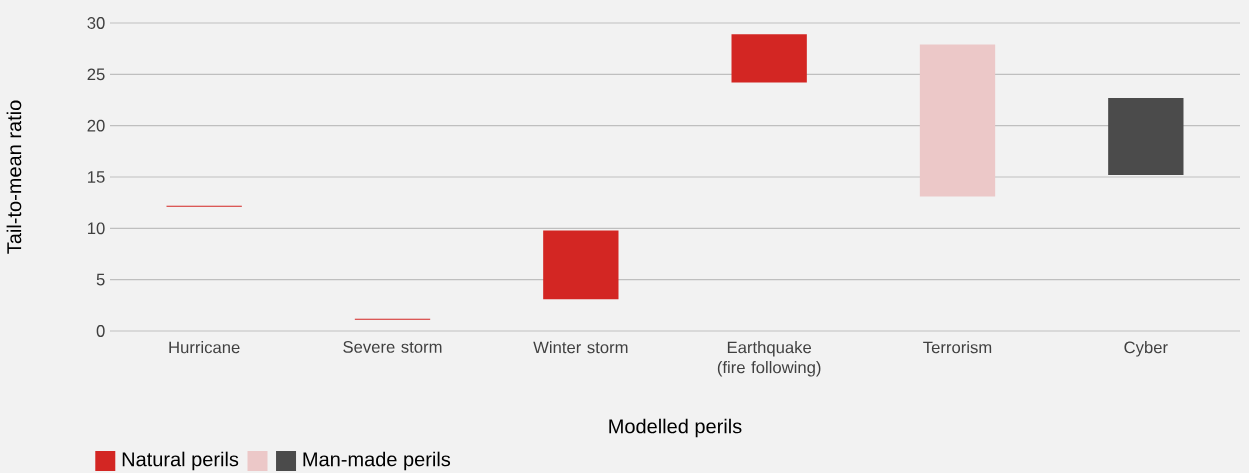  Describe the element at coordinates (96, 74) in the screenshot. I see `y-tick-label: 25` at that location.